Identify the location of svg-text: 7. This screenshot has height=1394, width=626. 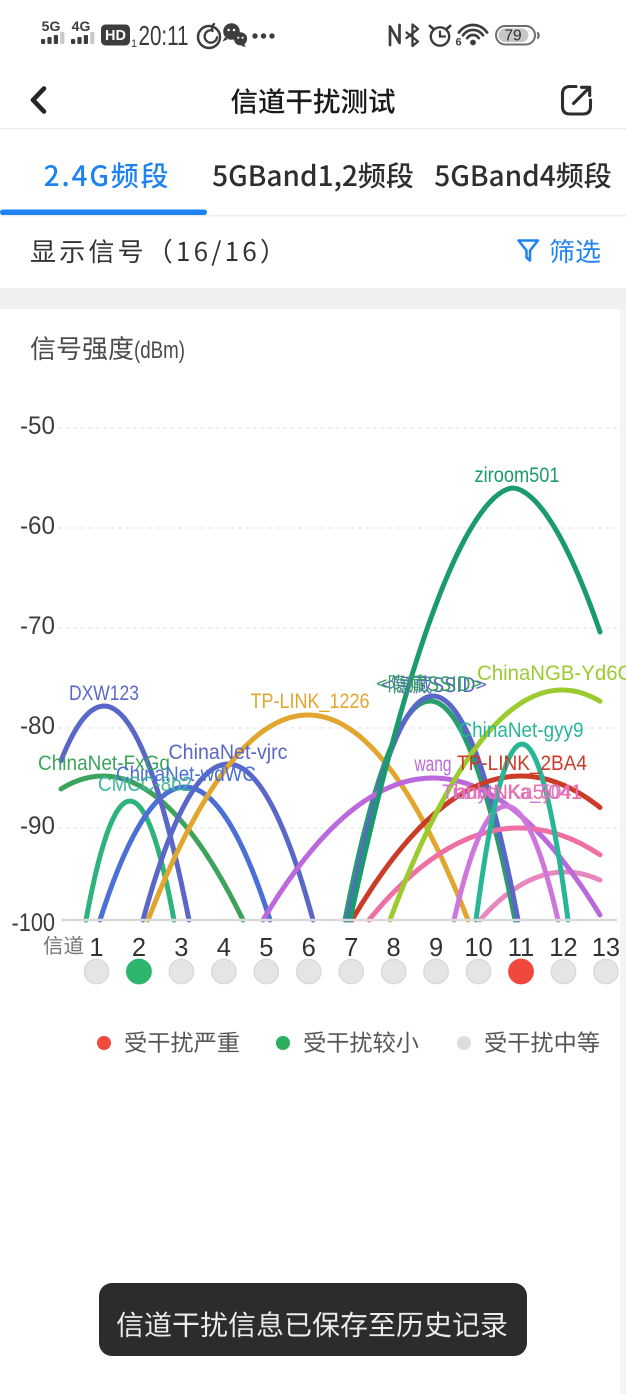
(351, 948).